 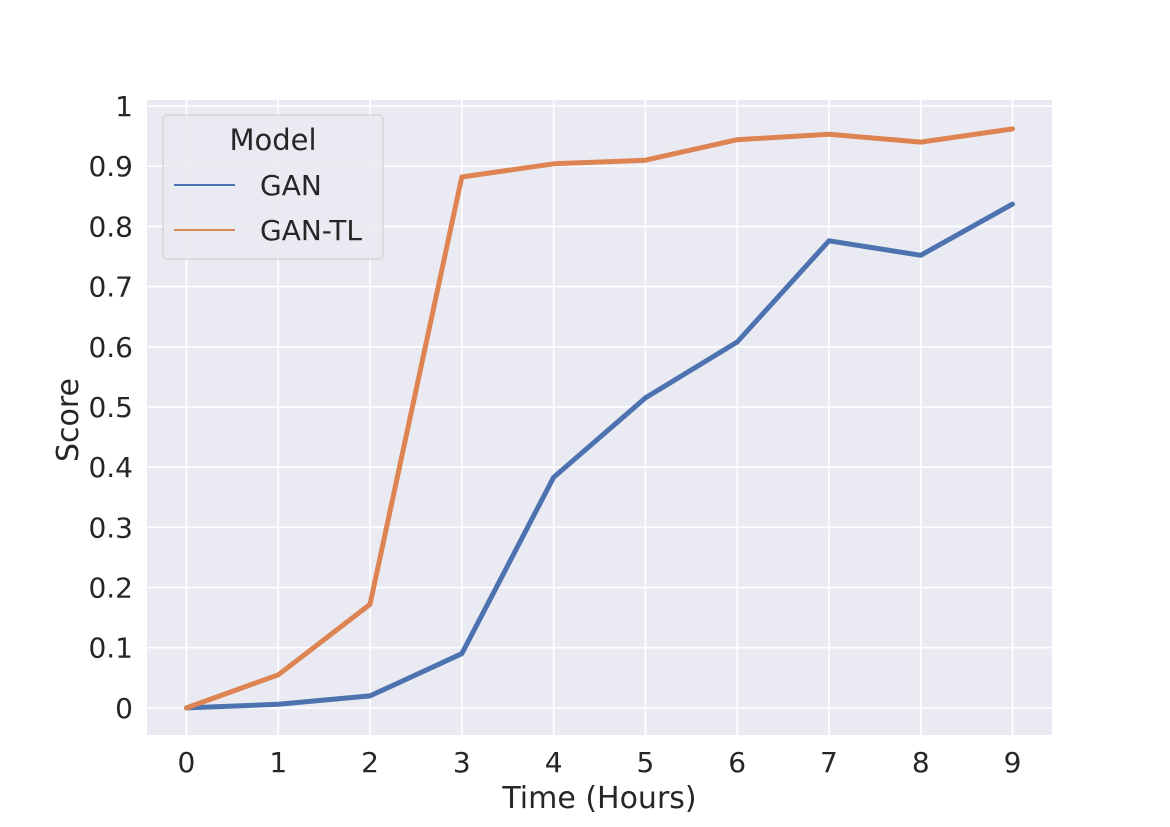 I want to click on legend-entries: GAN GAN-TL, so click(x=268, y=208).